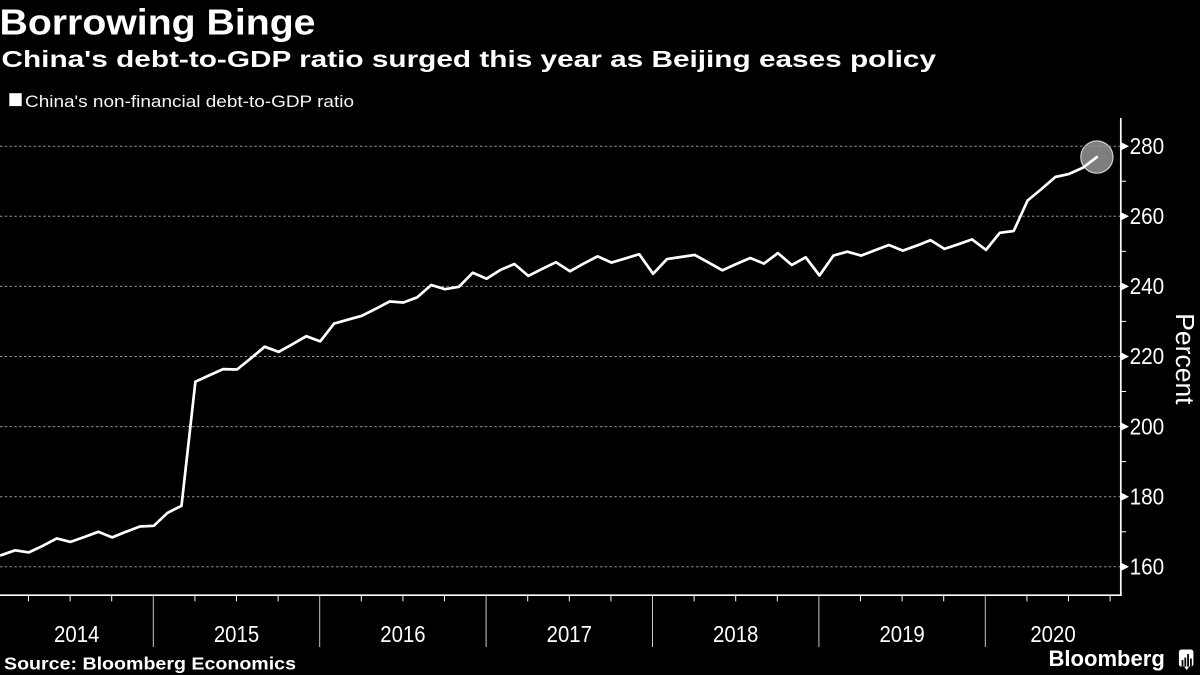 The image size is (1200, 675). I want to click on svg-text: 2016, so click(402, 634).